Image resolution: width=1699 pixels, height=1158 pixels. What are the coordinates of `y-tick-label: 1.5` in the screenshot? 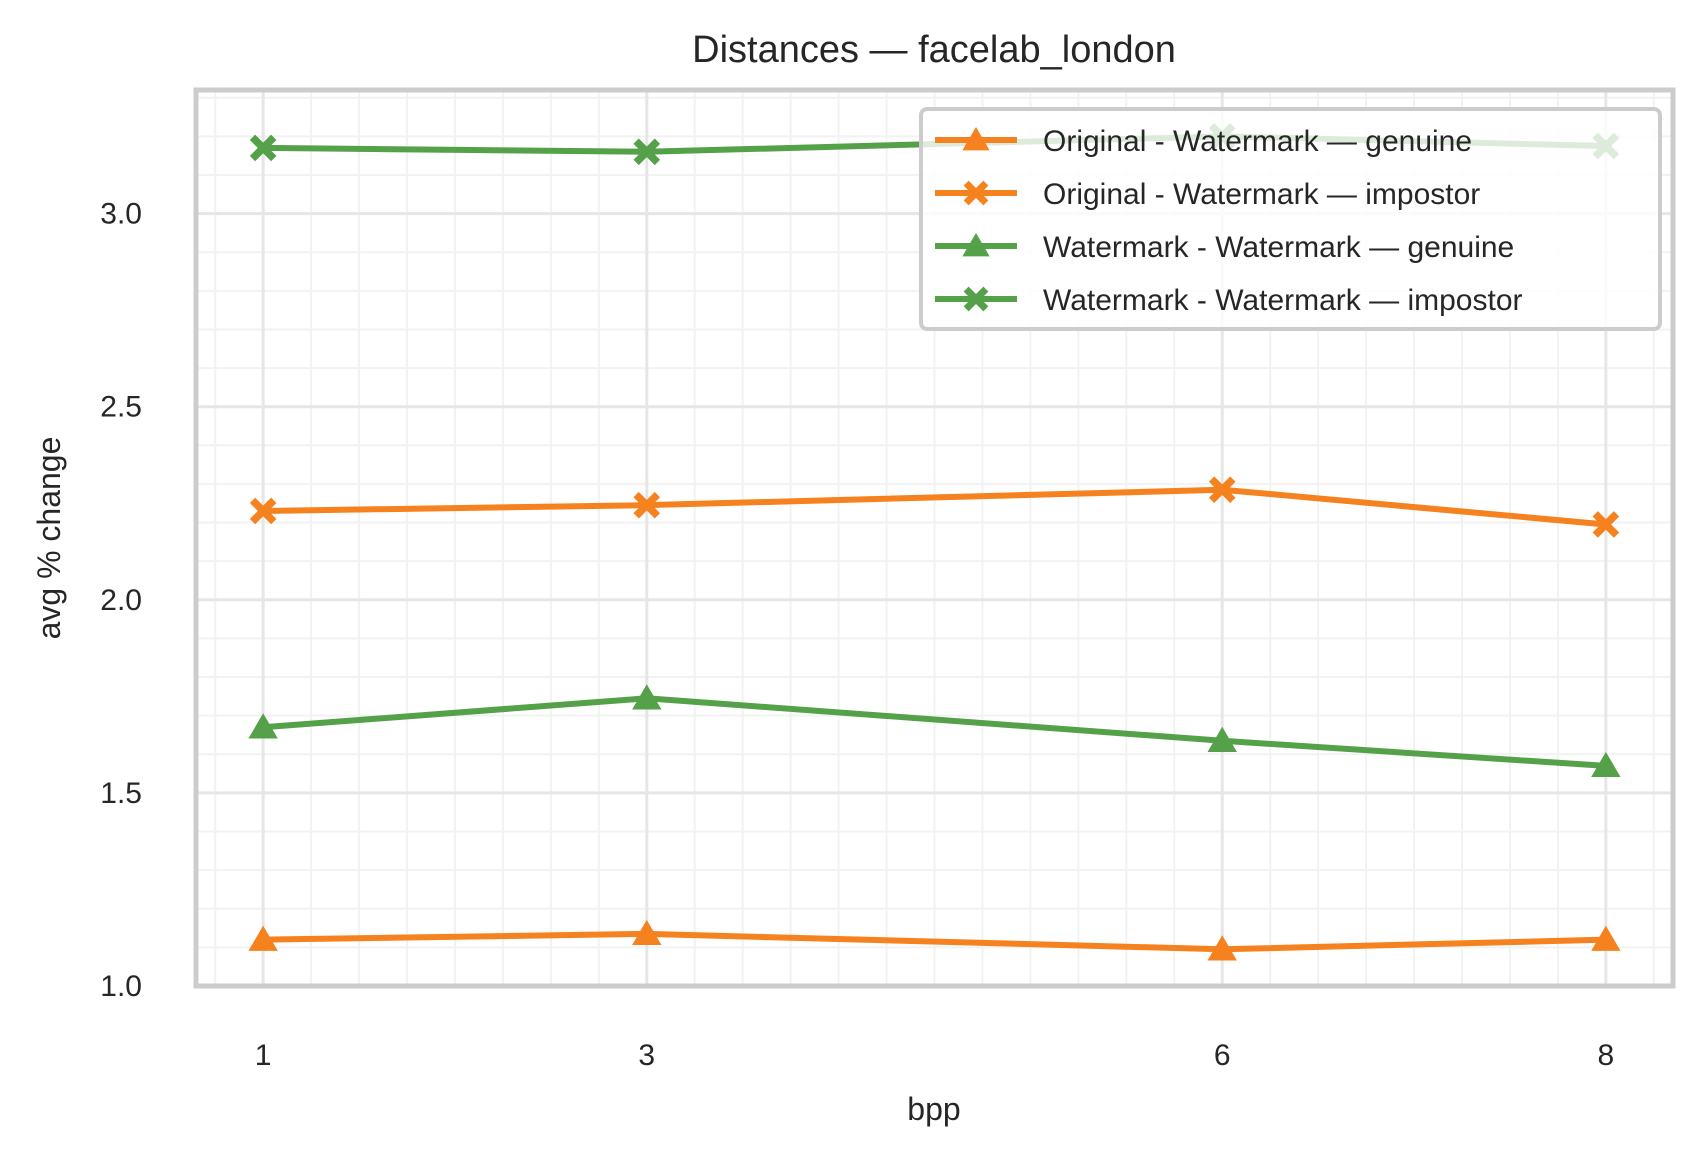 It's located at (121, 793).